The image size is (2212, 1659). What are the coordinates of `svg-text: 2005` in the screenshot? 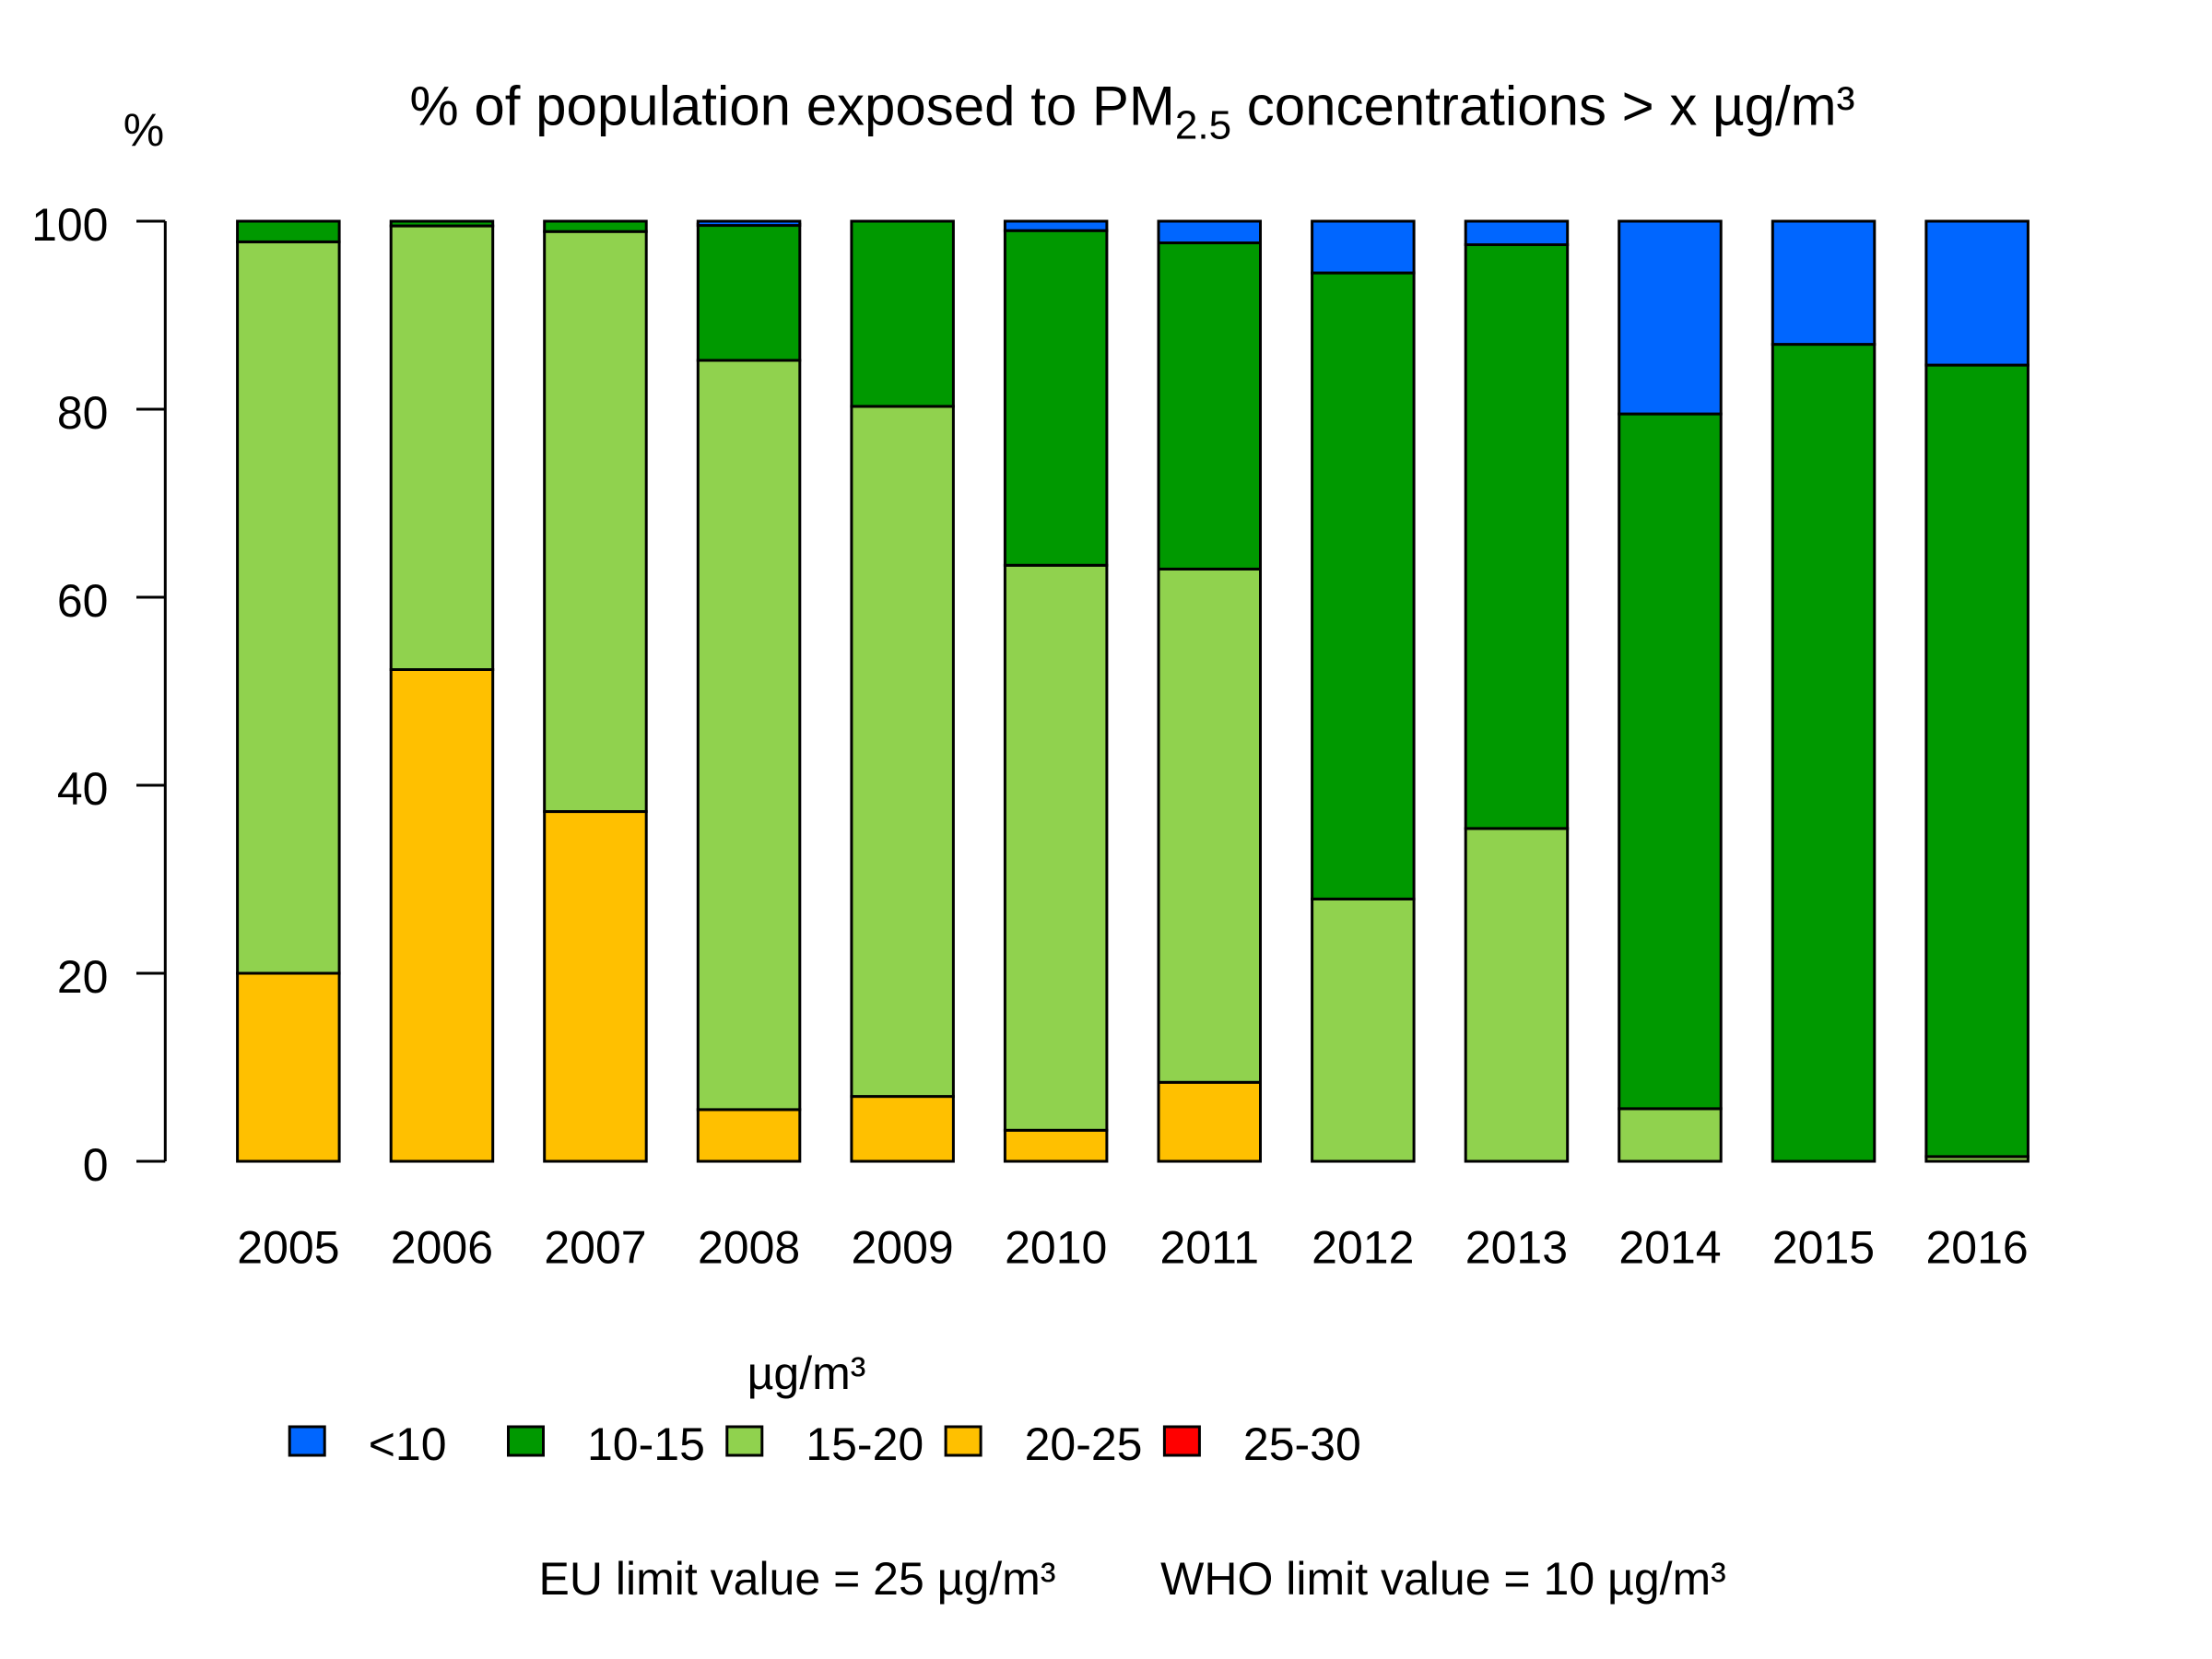 It's located at (288, 1248).